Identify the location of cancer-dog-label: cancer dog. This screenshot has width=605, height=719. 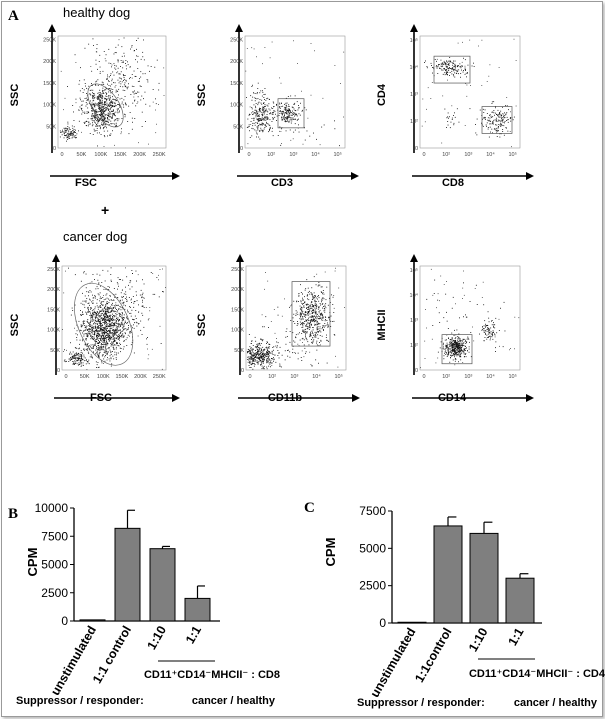
(95, 236).